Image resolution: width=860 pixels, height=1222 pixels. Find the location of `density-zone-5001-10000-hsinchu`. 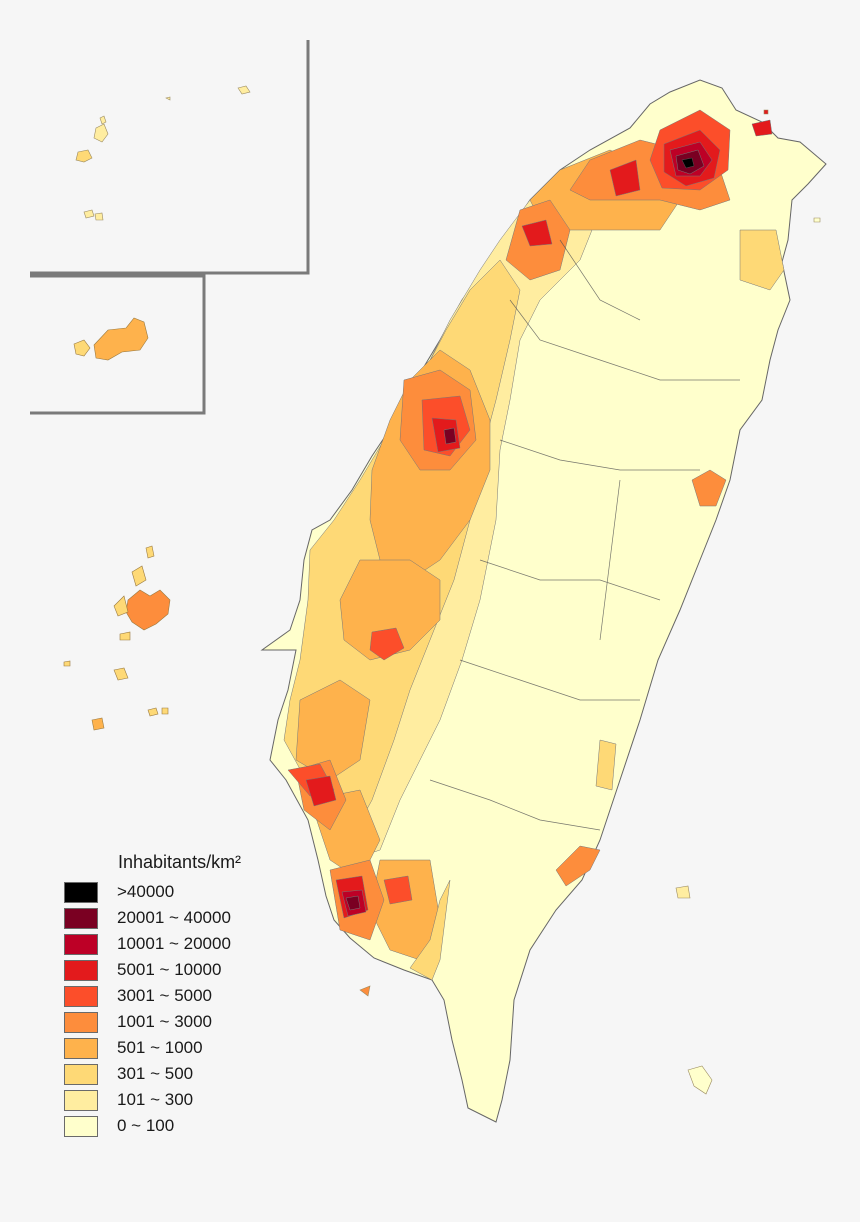

density-zone-5001-10000-hsinchu is located at coordinates (537, 233).